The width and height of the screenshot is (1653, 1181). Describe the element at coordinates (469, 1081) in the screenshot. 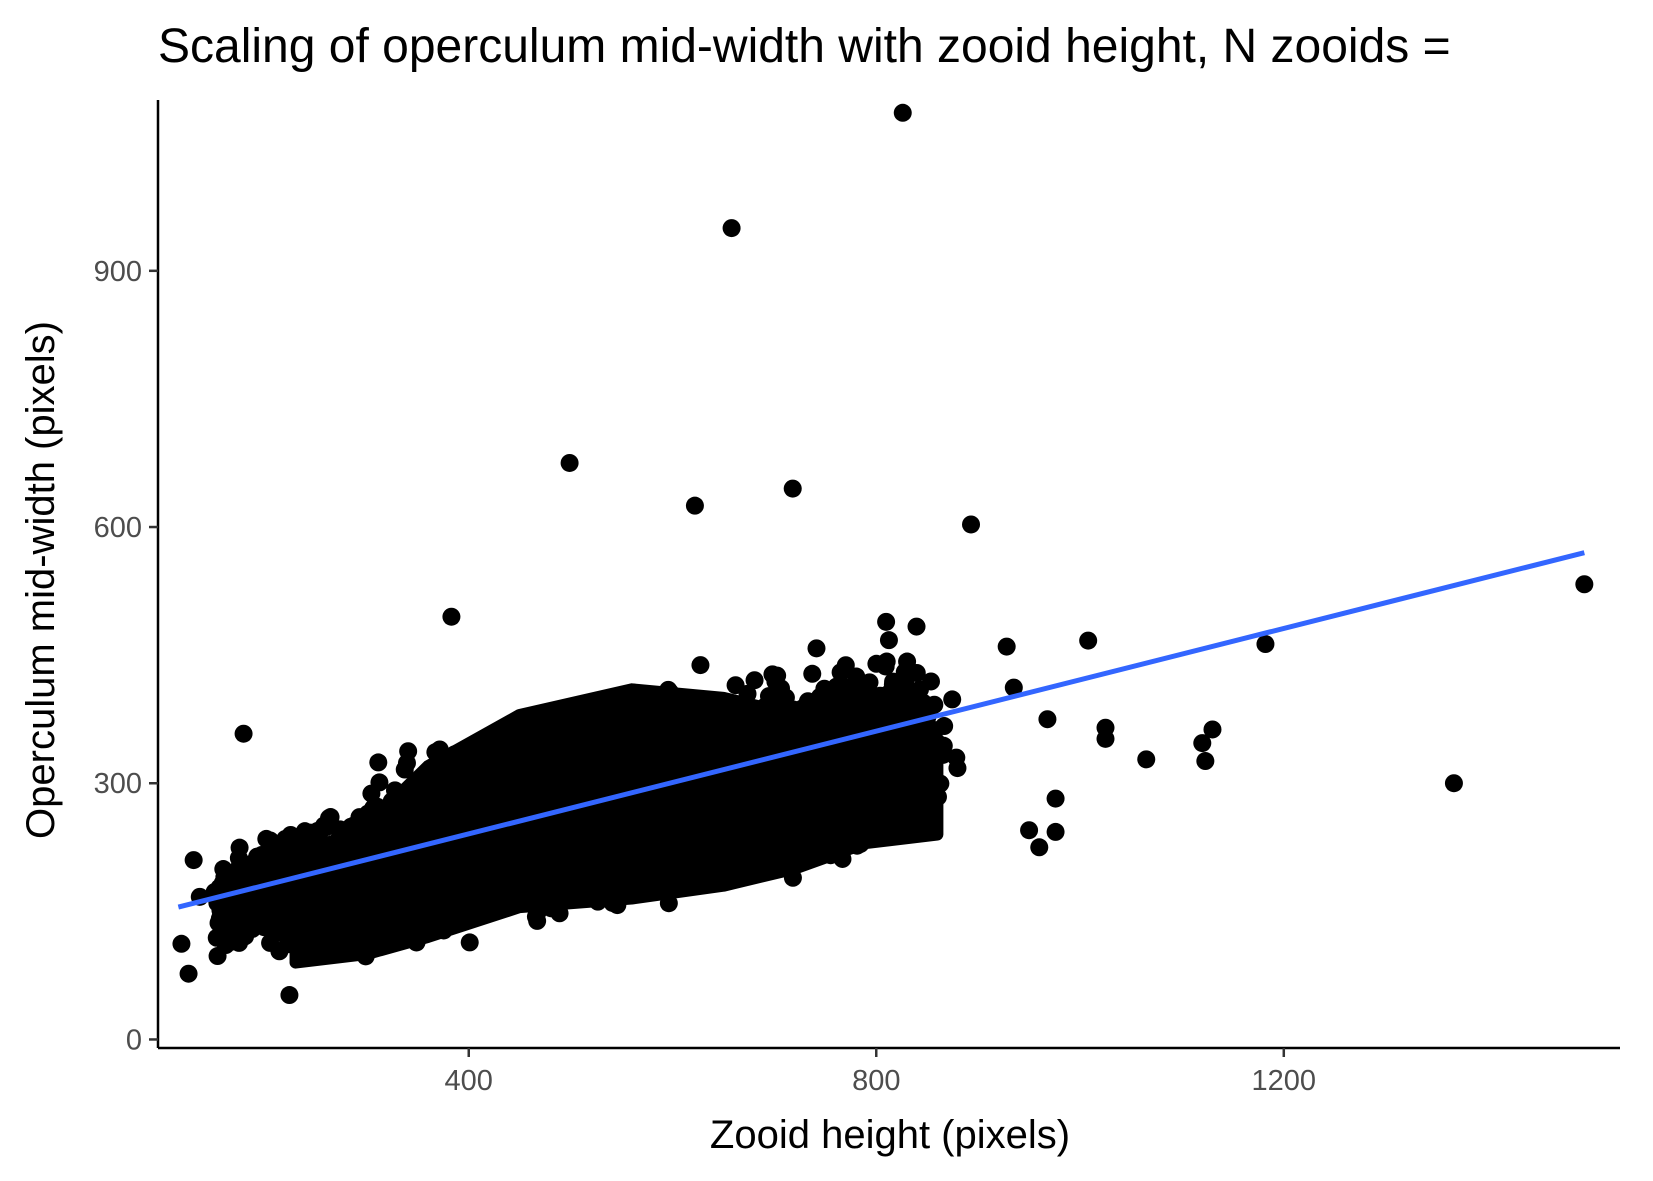

I see `x-tick-label: 400` at that location.